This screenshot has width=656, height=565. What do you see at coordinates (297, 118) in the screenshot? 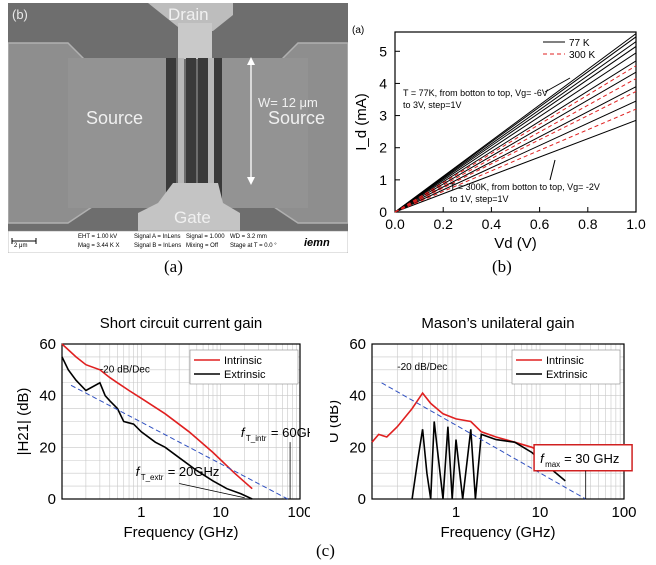
I see `source-right-label: Source` at bounding box center [297, 118].